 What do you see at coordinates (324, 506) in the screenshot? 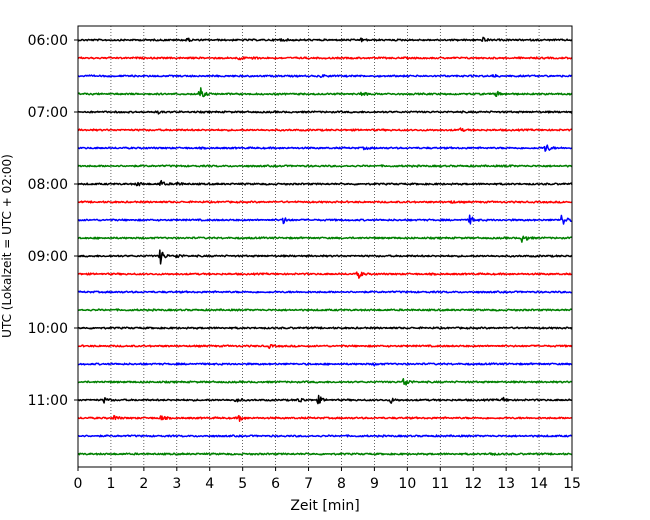
I see `x-axis-label: Zeit [min]` at bounding box center [324, 506].